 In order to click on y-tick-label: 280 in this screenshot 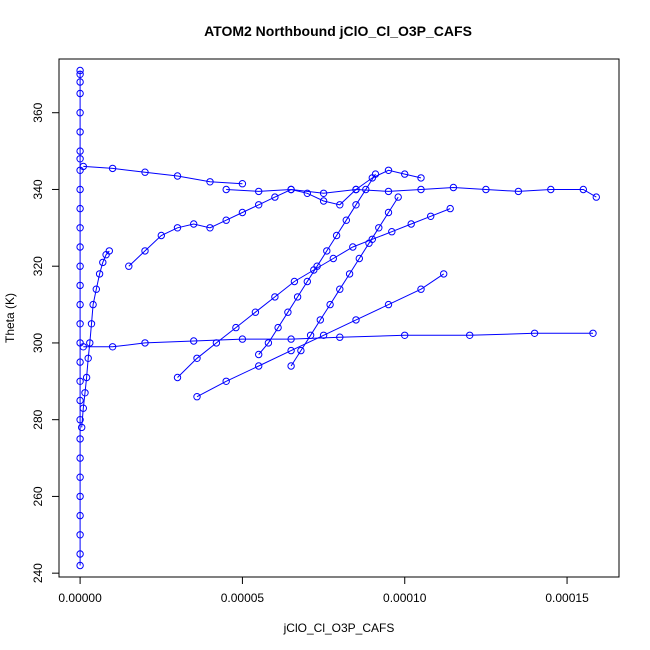, I will do `click(38, 419)`.